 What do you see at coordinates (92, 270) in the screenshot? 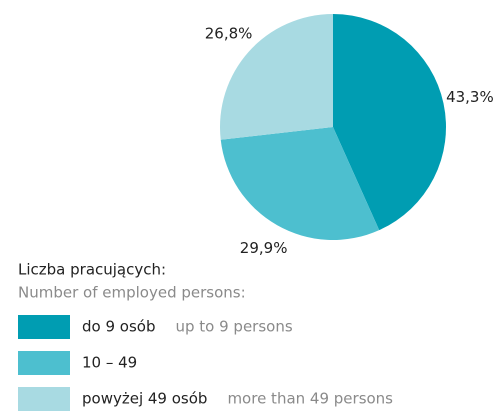
I see `legend-title: Liczba pracujących:` at bounding box center [92, 270].